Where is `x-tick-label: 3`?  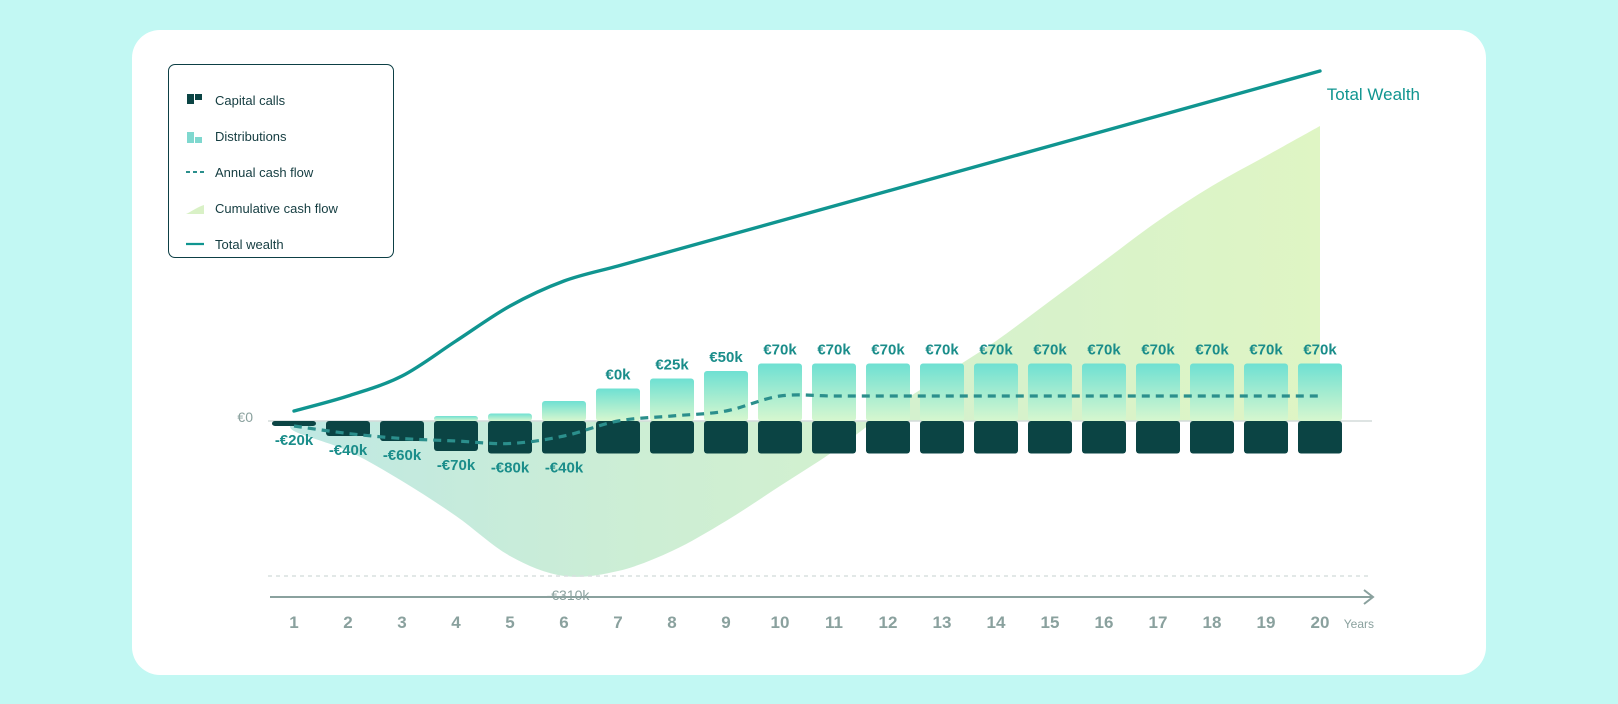 x-tick-label: 3 is located at coordinates (401, 622).